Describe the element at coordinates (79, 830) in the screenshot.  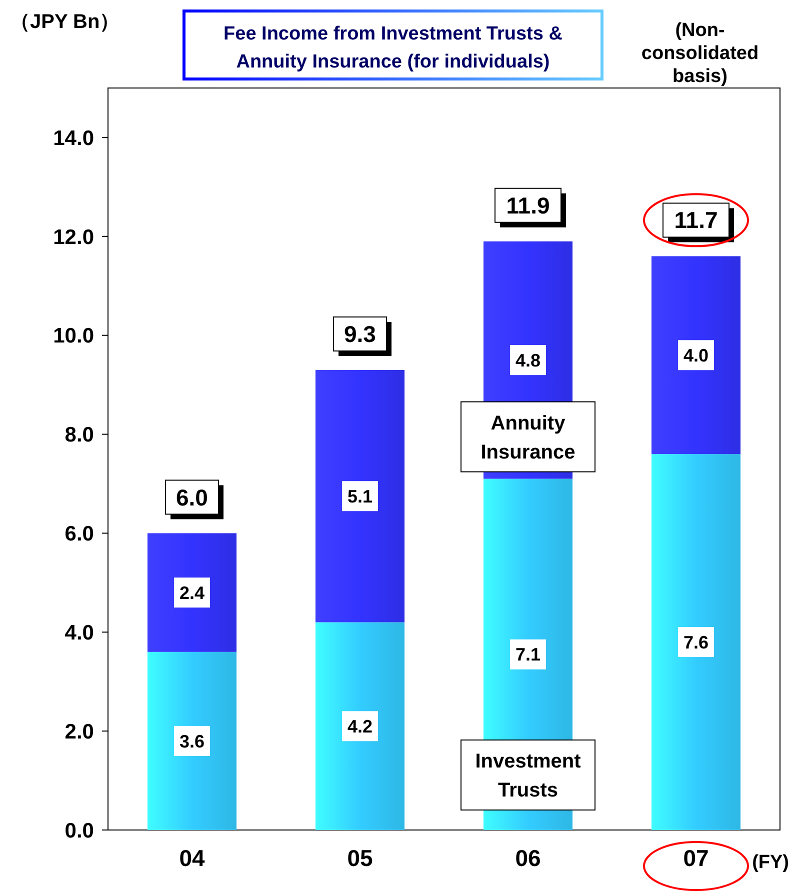
I see `y-tick-label: 0.0` at that location.